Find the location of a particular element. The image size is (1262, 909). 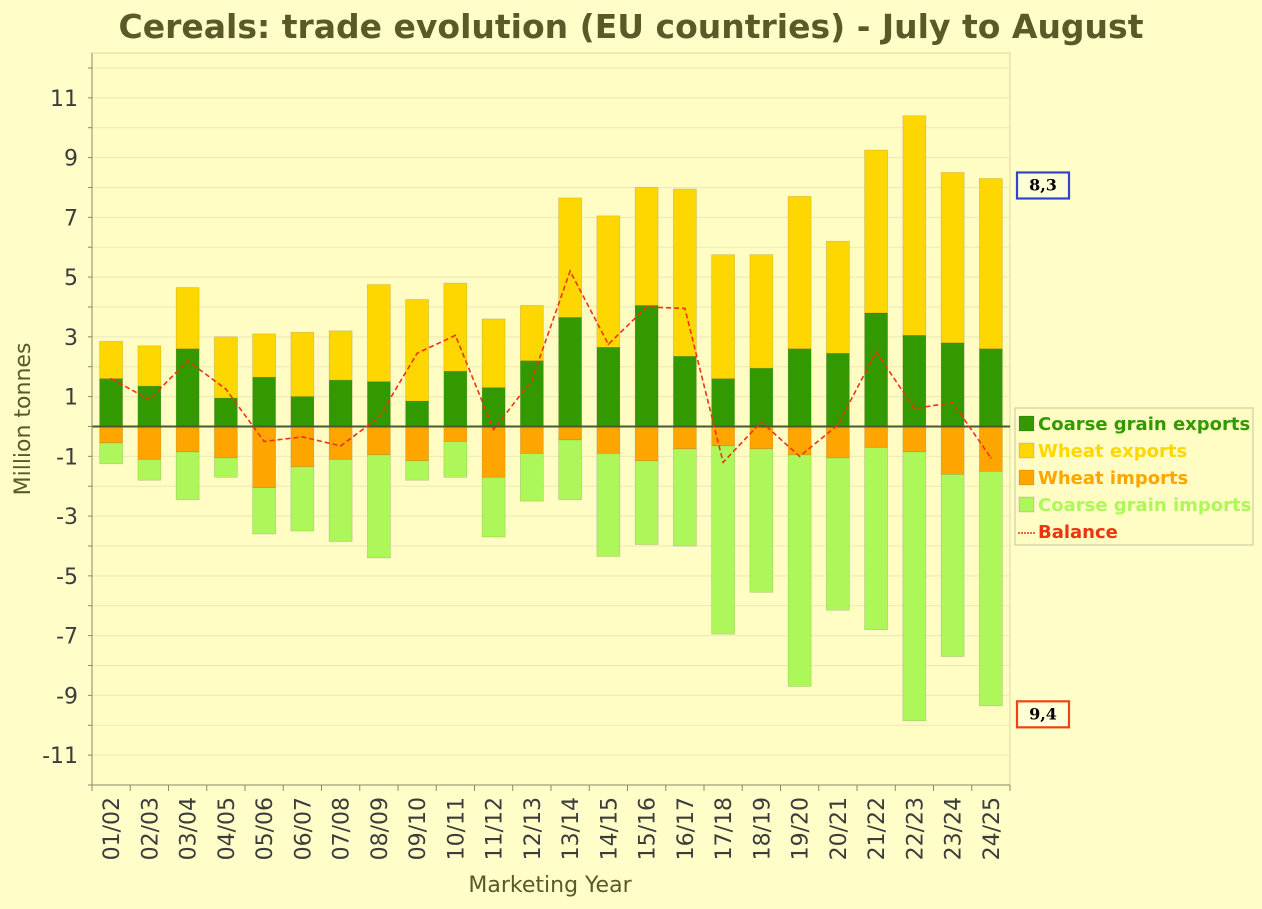

x-tick-label: 22/23 is located at coordinates (915, 828).